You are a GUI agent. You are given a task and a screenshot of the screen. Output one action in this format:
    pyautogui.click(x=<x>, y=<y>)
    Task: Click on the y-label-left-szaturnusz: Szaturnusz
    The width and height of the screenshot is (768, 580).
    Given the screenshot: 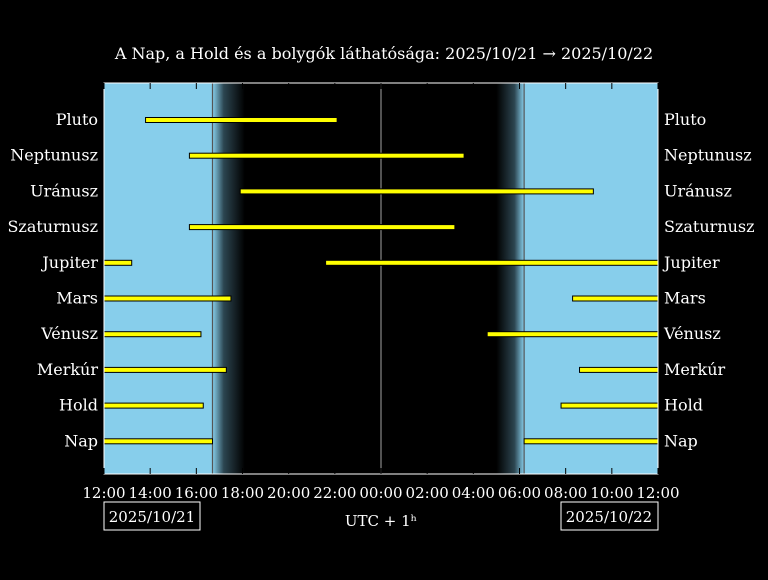 What is the action you would take?
    pyautogui.click(x=52, y=226)
    